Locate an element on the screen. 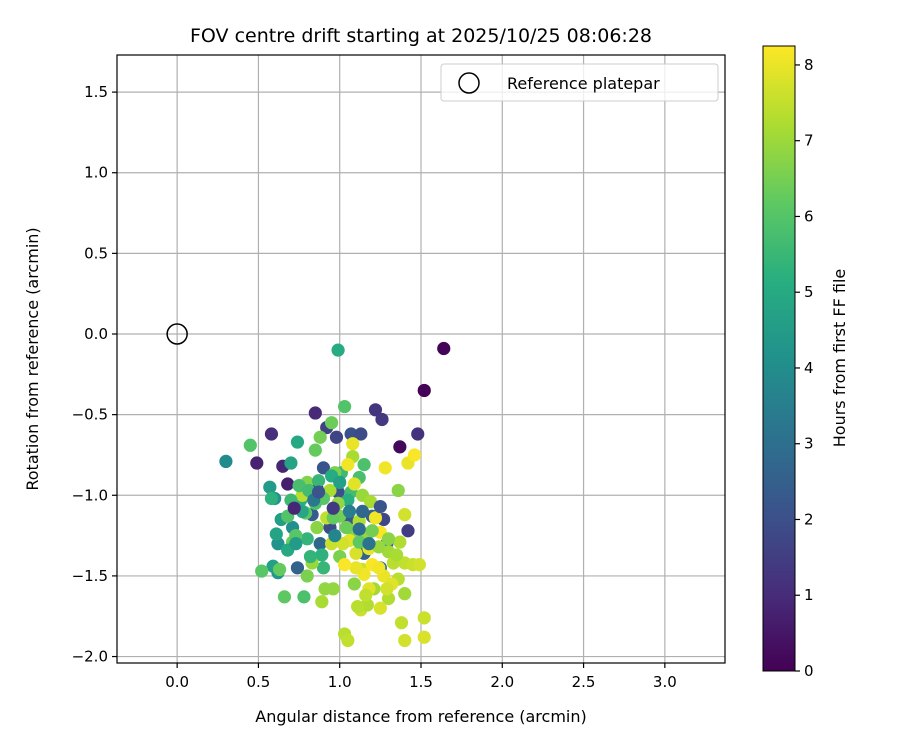  colorbar-tick-label: 2 is located at coordinates (809, 519).